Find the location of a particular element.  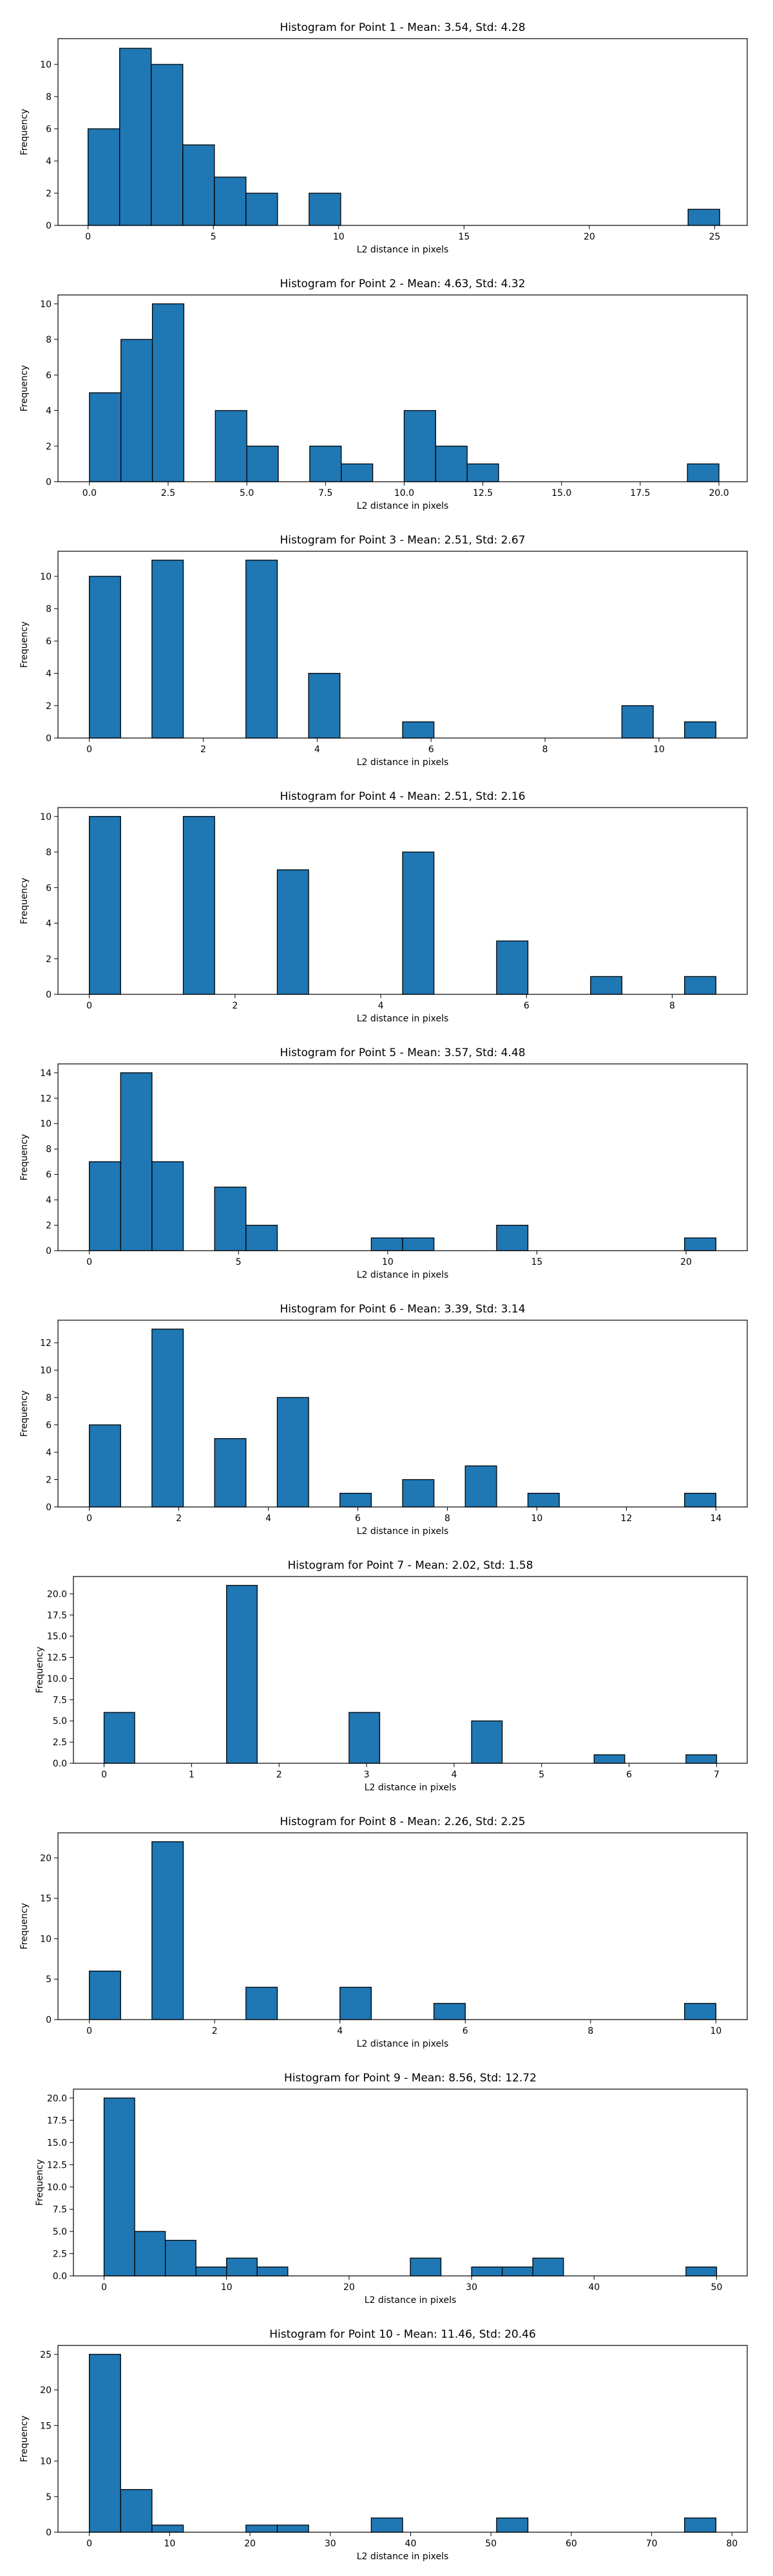

x-tick-label: 12 is located at coordinates (626, 1518).